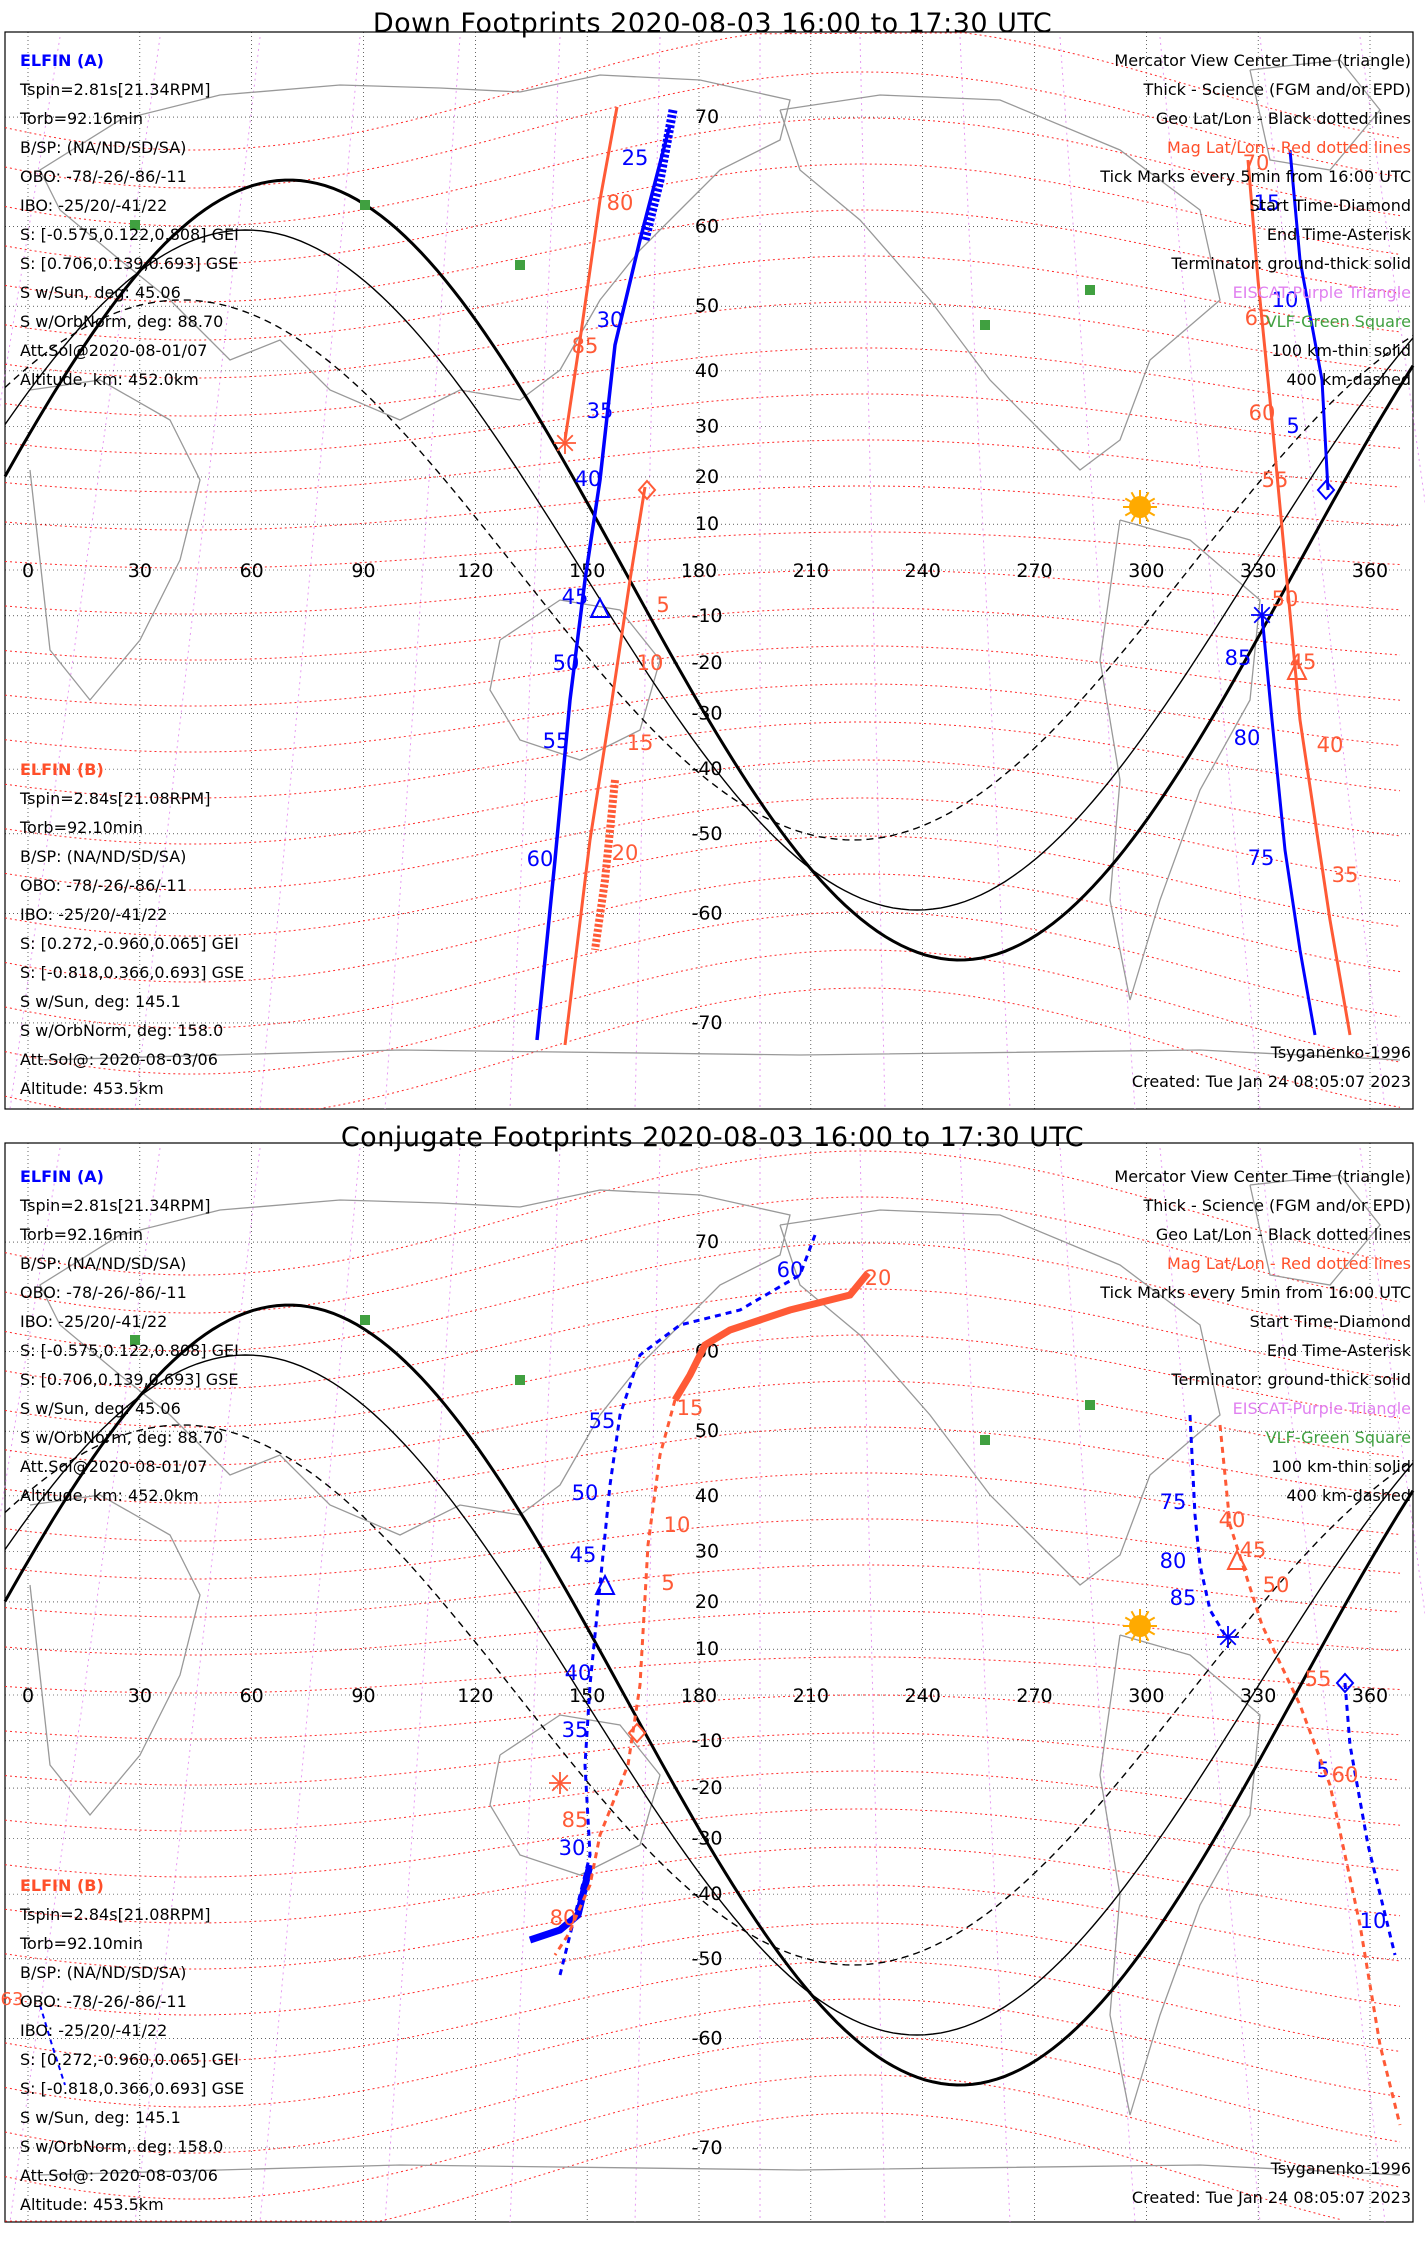 This screenshot has width=1425, height=2250. What do you see at coordinates (1326, 490) in the screenshot?
I see `elfin-a-start-diamond` at bounding box center [1326, 490].